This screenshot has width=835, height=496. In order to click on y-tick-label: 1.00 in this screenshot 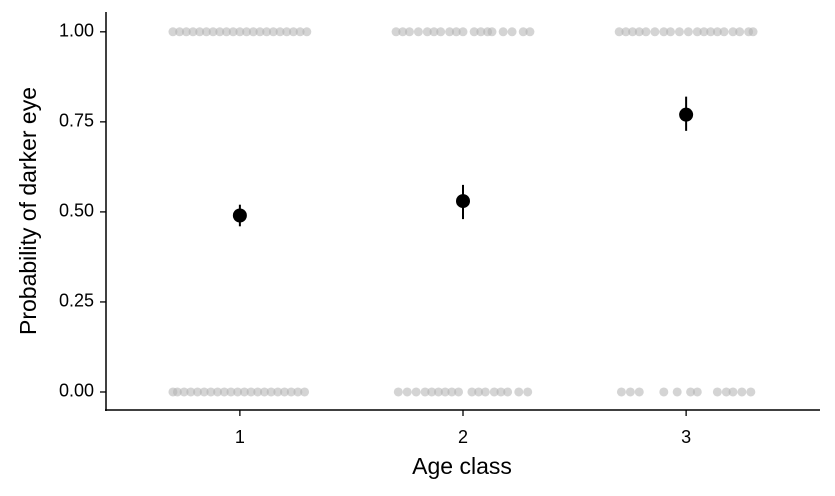, I will do `click(76, 31)`.